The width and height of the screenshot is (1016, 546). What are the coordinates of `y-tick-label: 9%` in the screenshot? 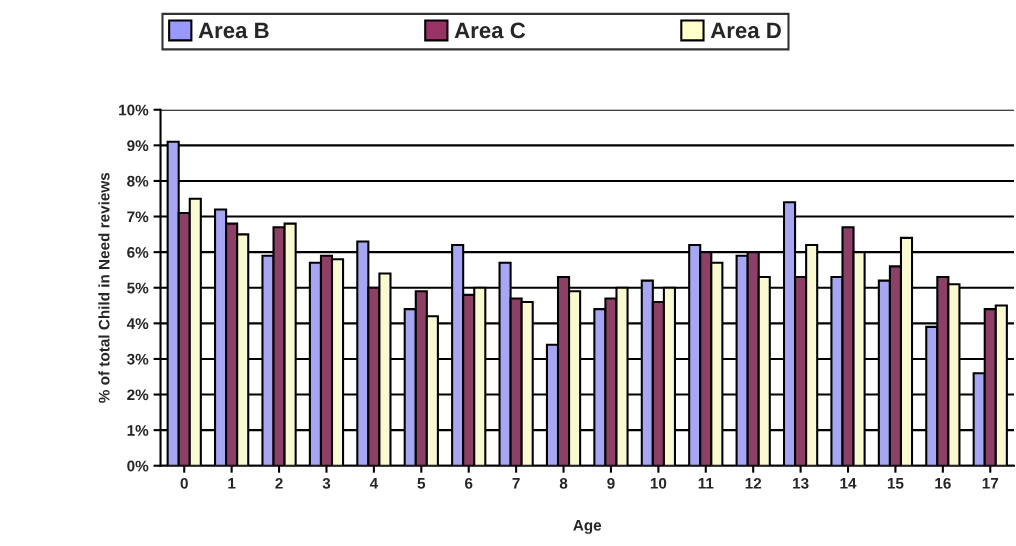 It's located at (138, 146).